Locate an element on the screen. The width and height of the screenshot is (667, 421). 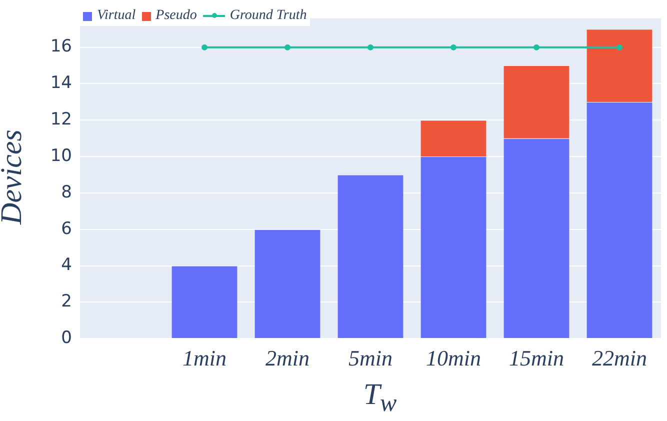
y-tick-label: 14 is located at coordinates (61, 83).